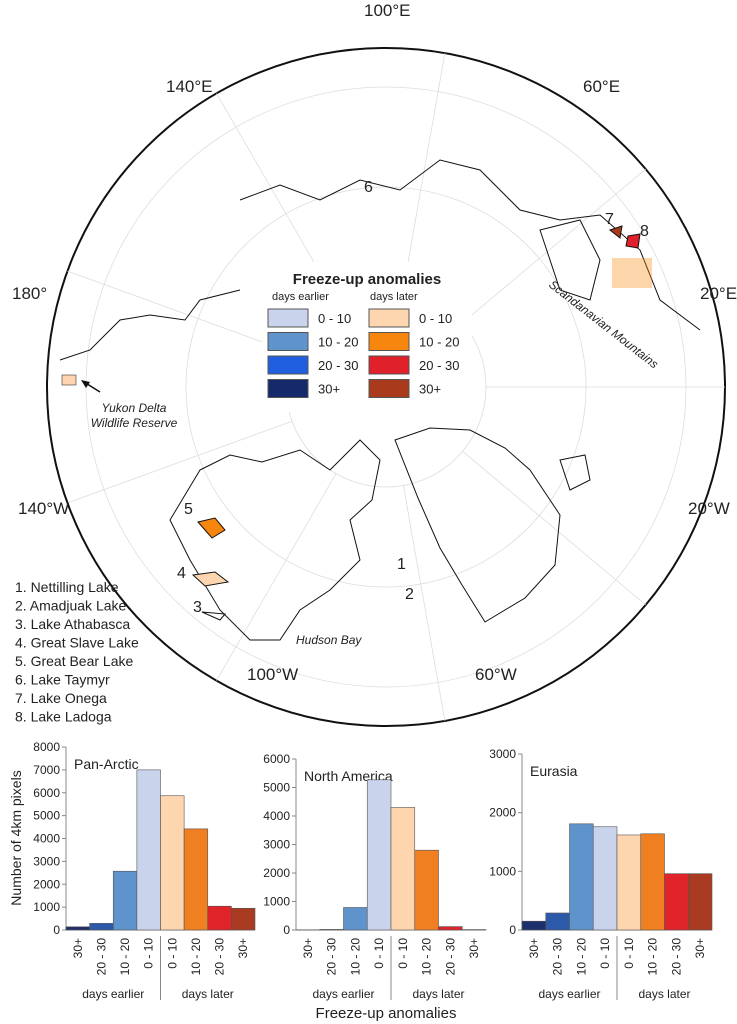  I want to click on greenland, so click(477, 525).